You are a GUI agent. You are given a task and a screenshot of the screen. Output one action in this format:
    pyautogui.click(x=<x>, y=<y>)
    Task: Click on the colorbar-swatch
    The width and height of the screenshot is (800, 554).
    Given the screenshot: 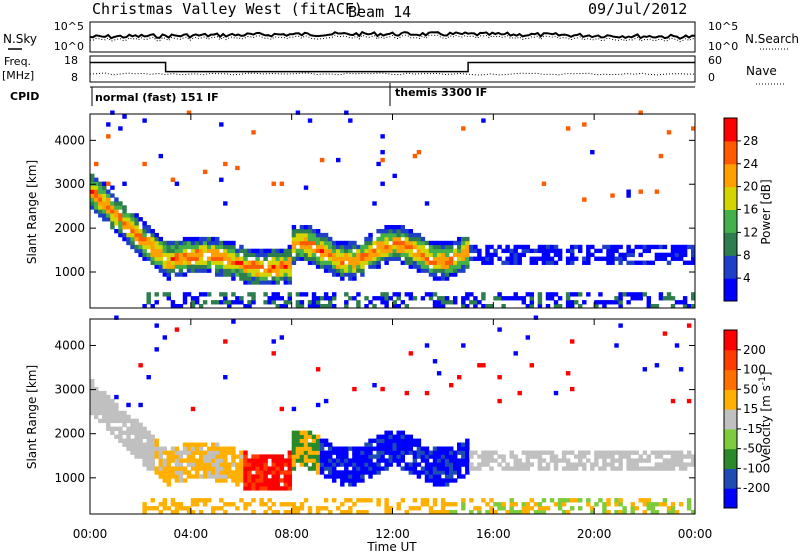 What is the action you would take?
    pyautogui.click(x=730, y=478)
    